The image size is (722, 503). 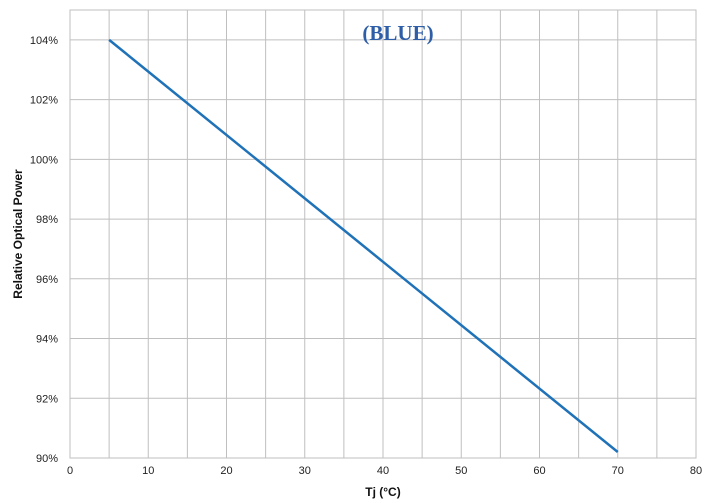 What do you see at coordinates (70, 471) in the screenshot?
I see `x-tick-label: 0` at bounding box center [70, 471].